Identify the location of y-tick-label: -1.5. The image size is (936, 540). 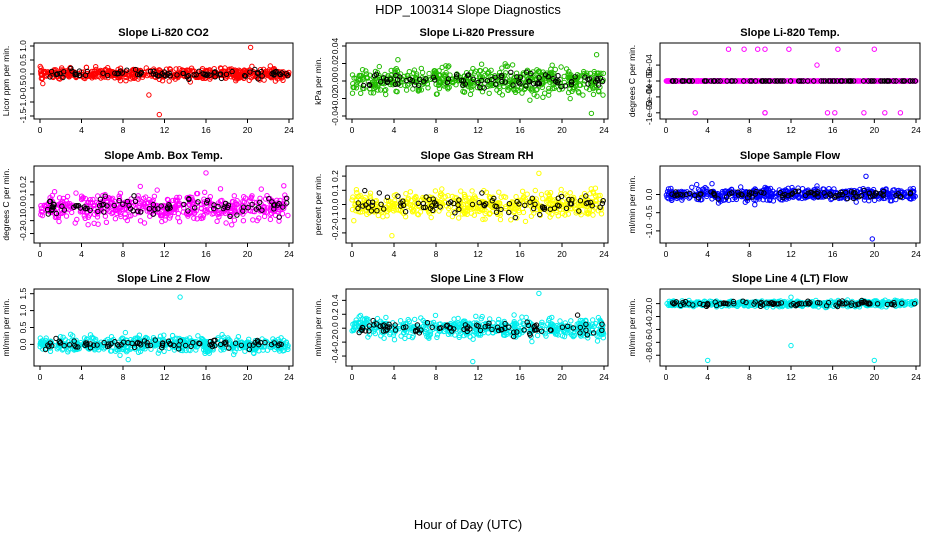
(23, 115).